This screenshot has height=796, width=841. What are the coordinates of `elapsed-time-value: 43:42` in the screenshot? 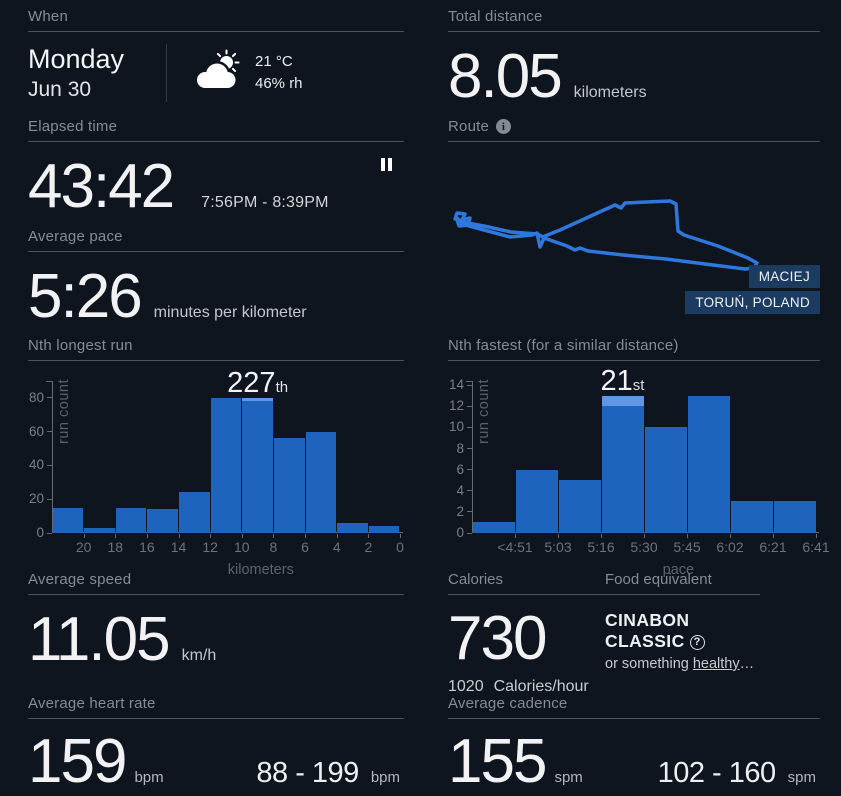 It's located at (101, 186).